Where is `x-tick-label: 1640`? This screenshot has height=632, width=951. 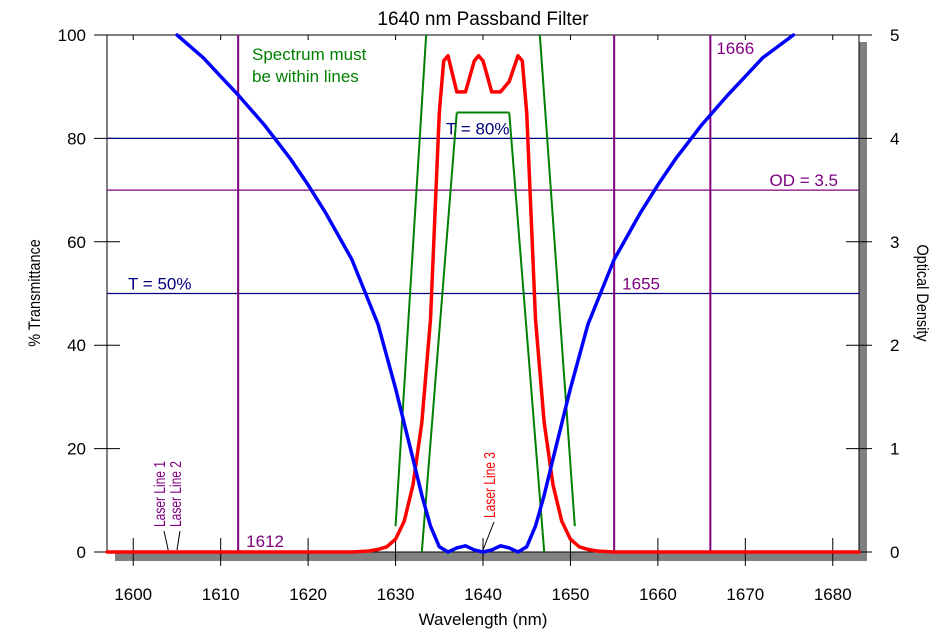 x-tick-label: 1640 is located at coordinates (483, 594).